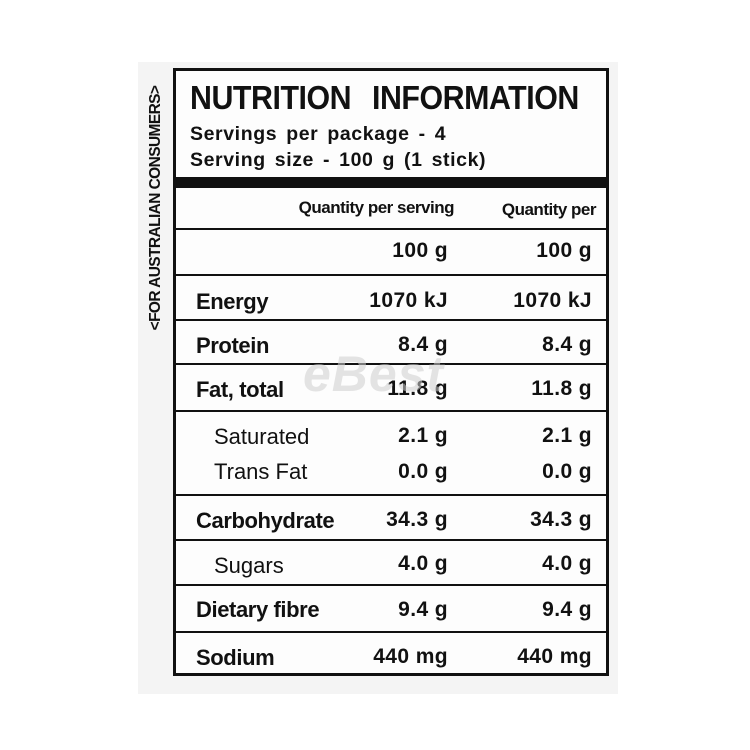 This screenshot has height=750, width=750. I want to click on watermark-logo: eBest, so click(374, 374).